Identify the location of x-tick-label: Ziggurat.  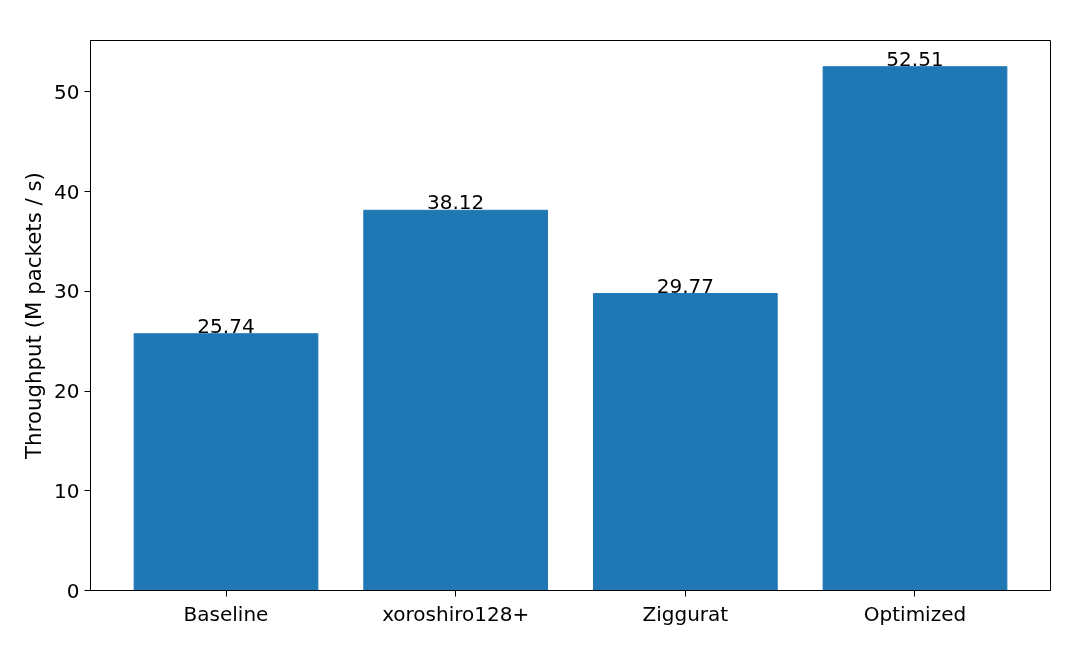
(685, 613).